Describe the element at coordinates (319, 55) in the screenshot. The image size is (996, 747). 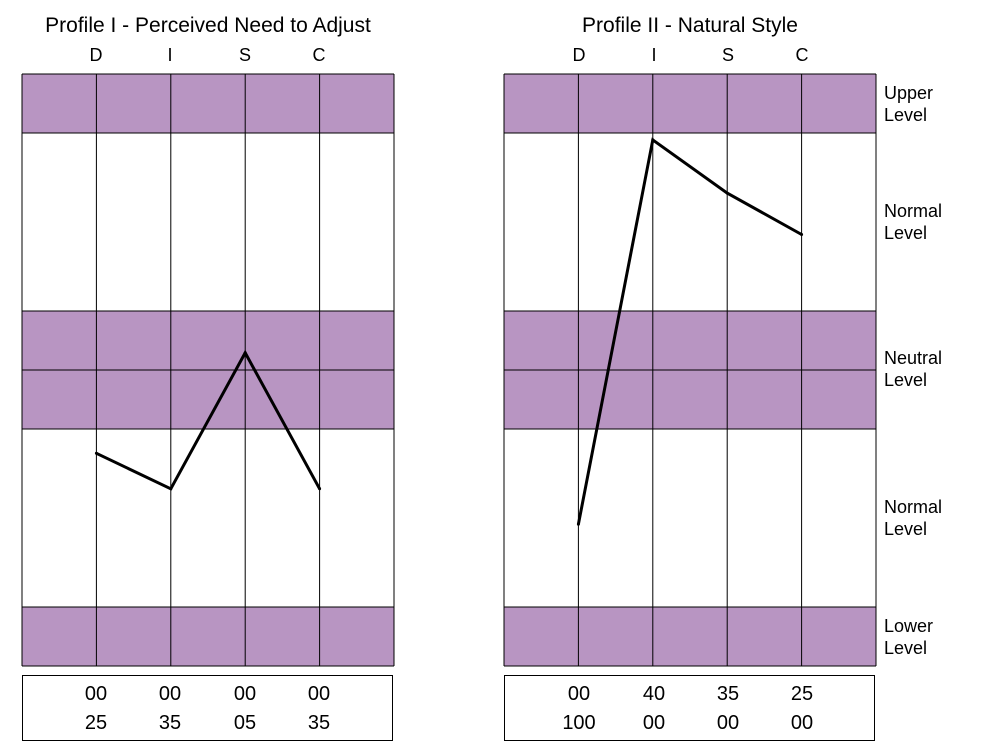
I see `profile-1-col-c: C` at that location.